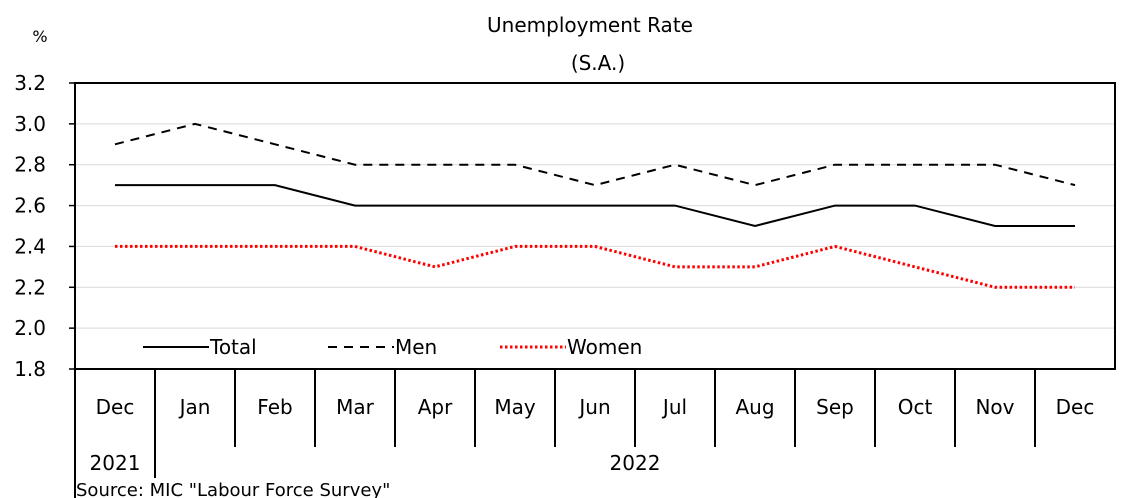 Image resolution: width=1126 pixels, height=498 pixels. I want to click on y-tick-label: 2.2, so click(30, 287).